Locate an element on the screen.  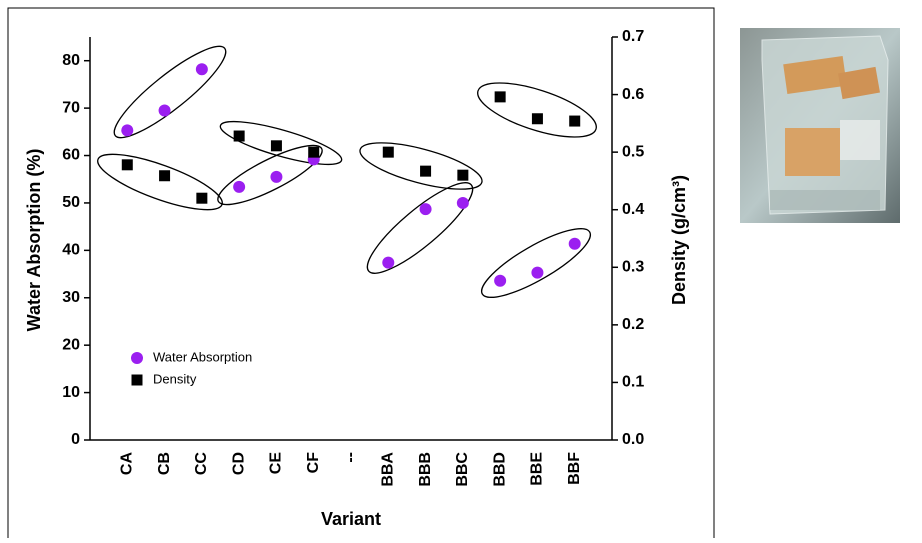
y-tick-label: 40 is located at coordinates (71, 250).